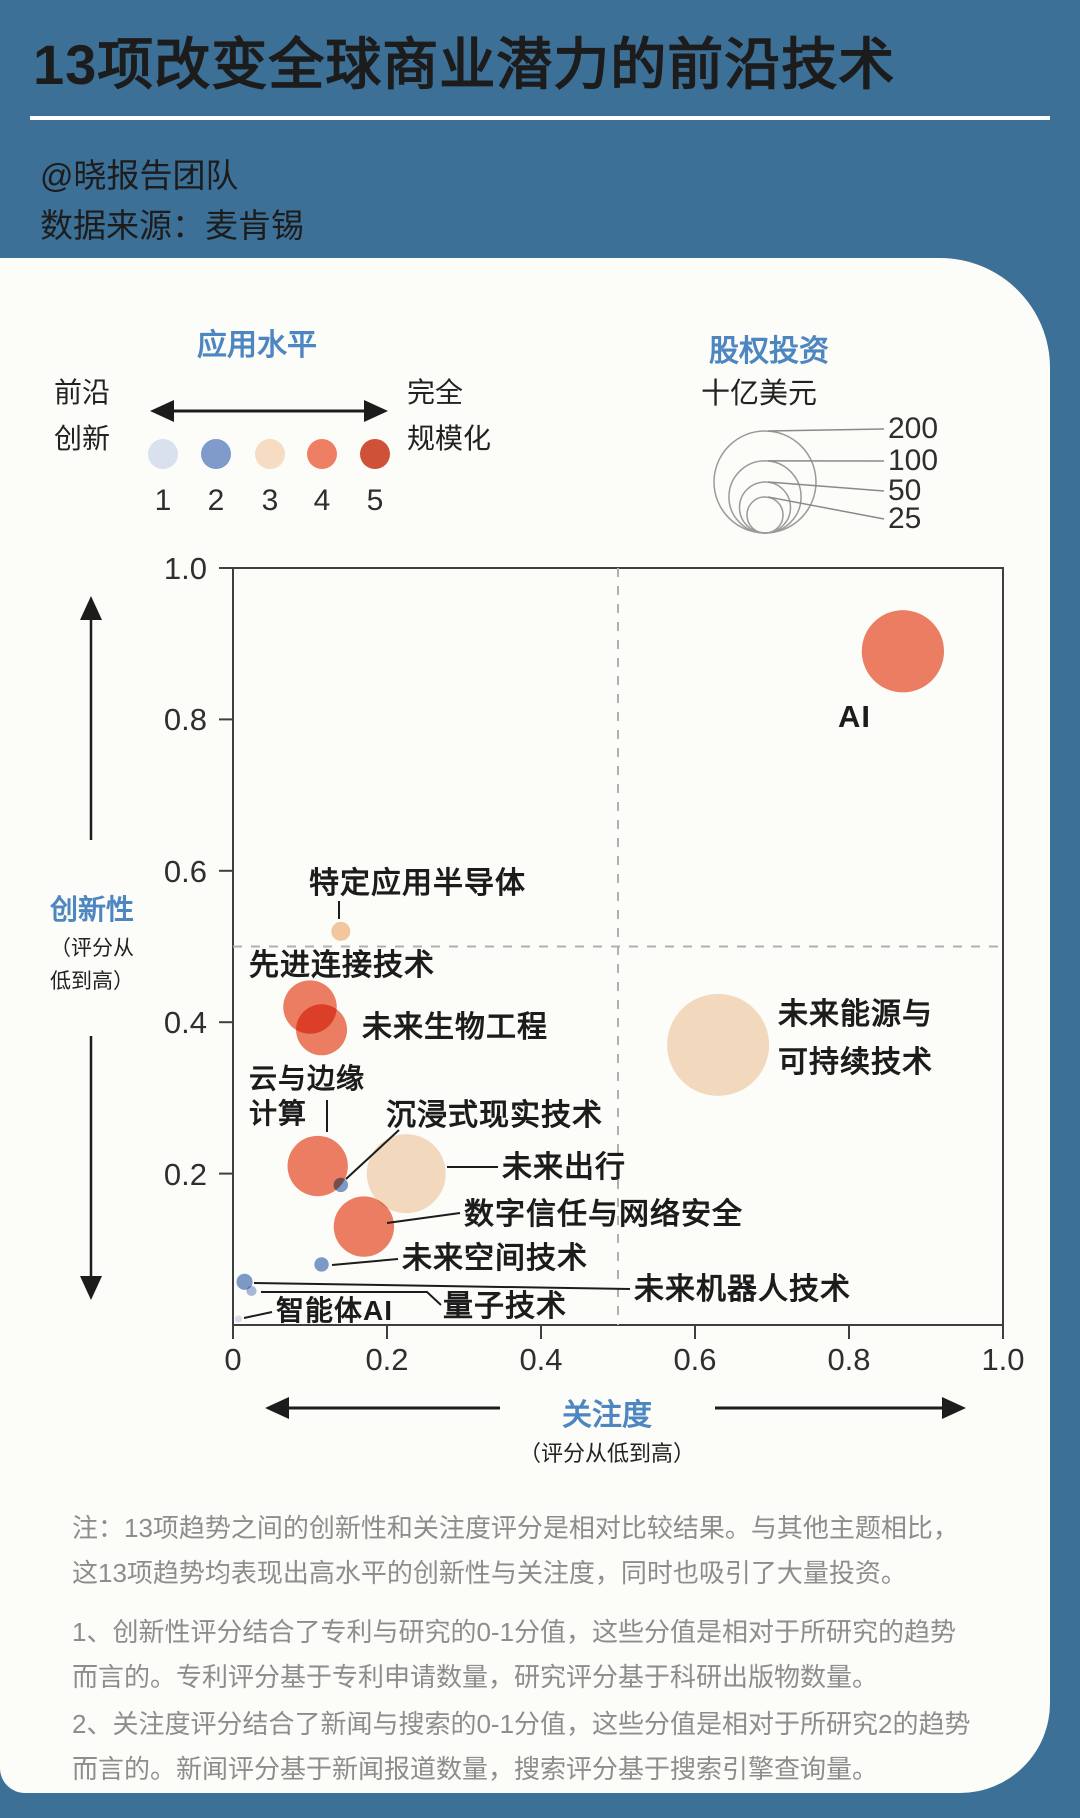  I want to click on application-level-legend-title: 应用水平, so click(257, 345).